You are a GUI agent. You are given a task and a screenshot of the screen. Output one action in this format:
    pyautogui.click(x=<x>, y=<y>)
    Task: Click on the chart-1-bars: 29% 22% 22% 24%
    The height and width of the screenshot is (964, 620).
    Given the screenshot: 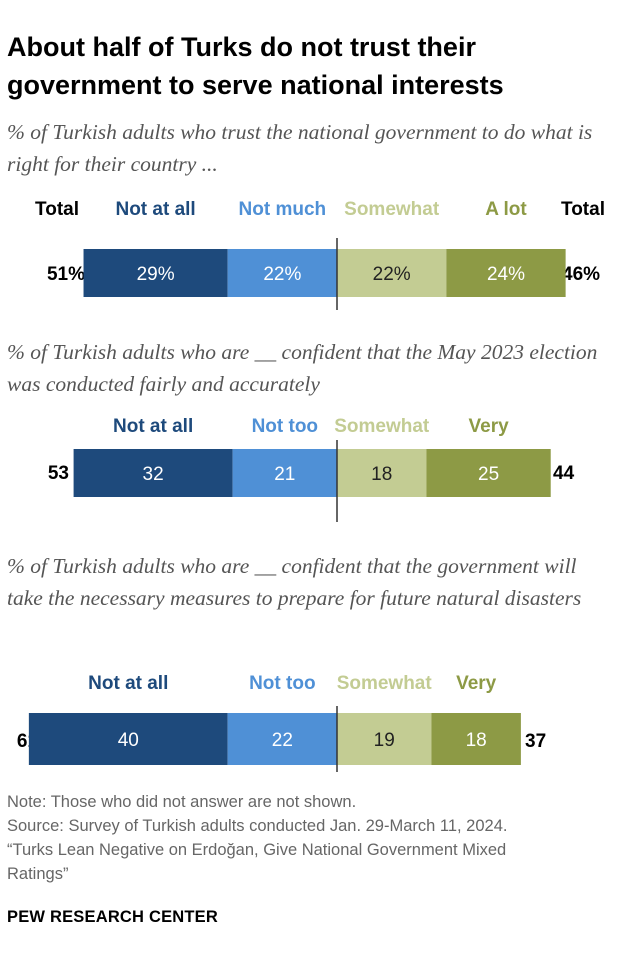 What is the action you would take?
    pyautogui.click(x=324, y=274)
    